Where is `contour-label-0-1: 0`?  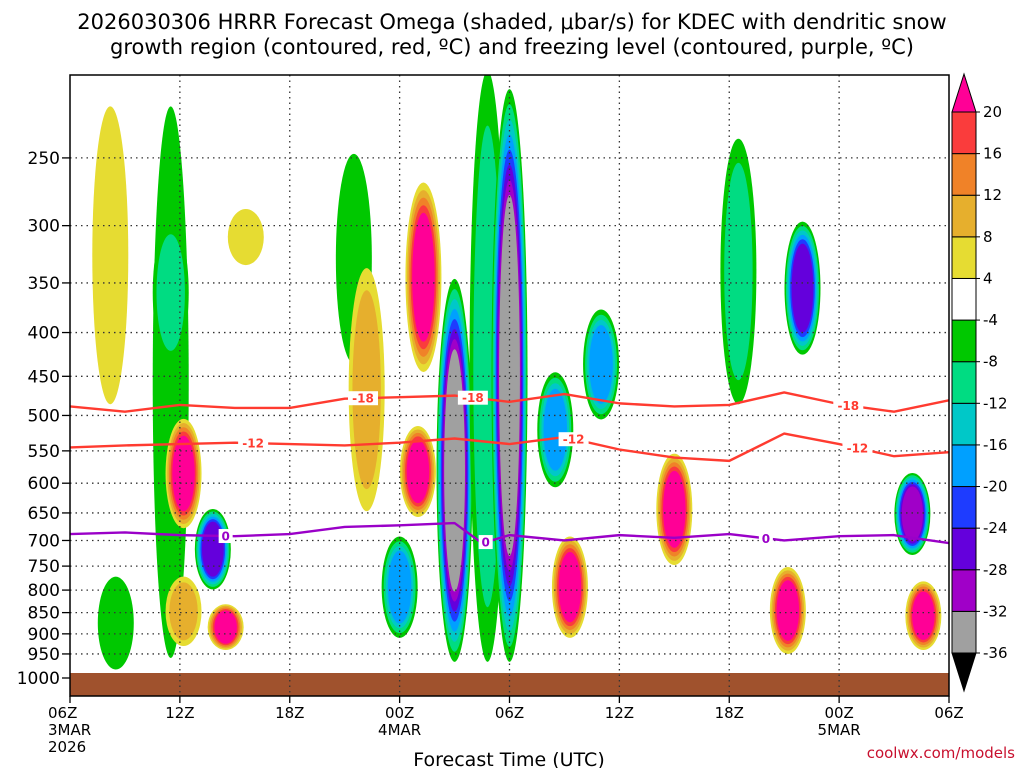 contour-label-0-1: 0 is located at coordinates (486, 543).